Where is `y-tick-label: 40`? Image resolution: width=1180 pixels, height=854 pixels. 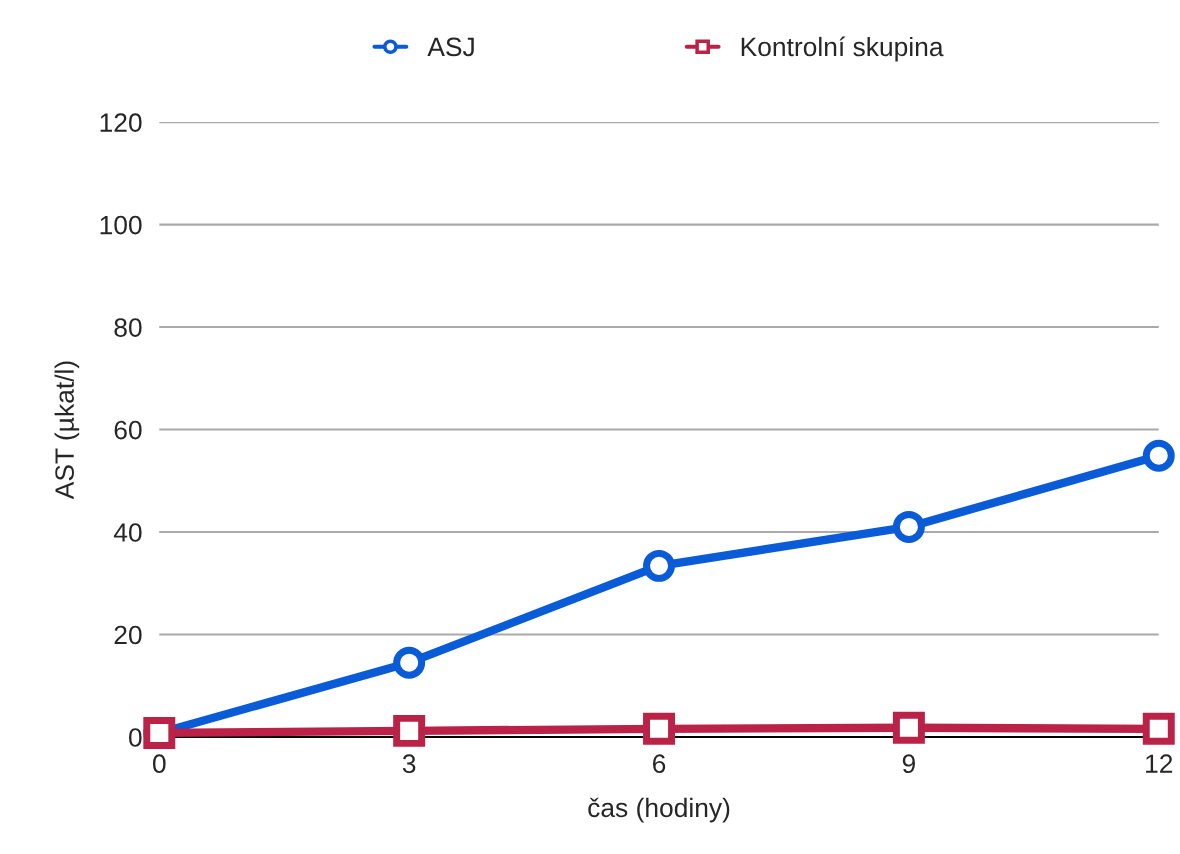
y-tick-label: 40 is located at coordinates (127, 532).